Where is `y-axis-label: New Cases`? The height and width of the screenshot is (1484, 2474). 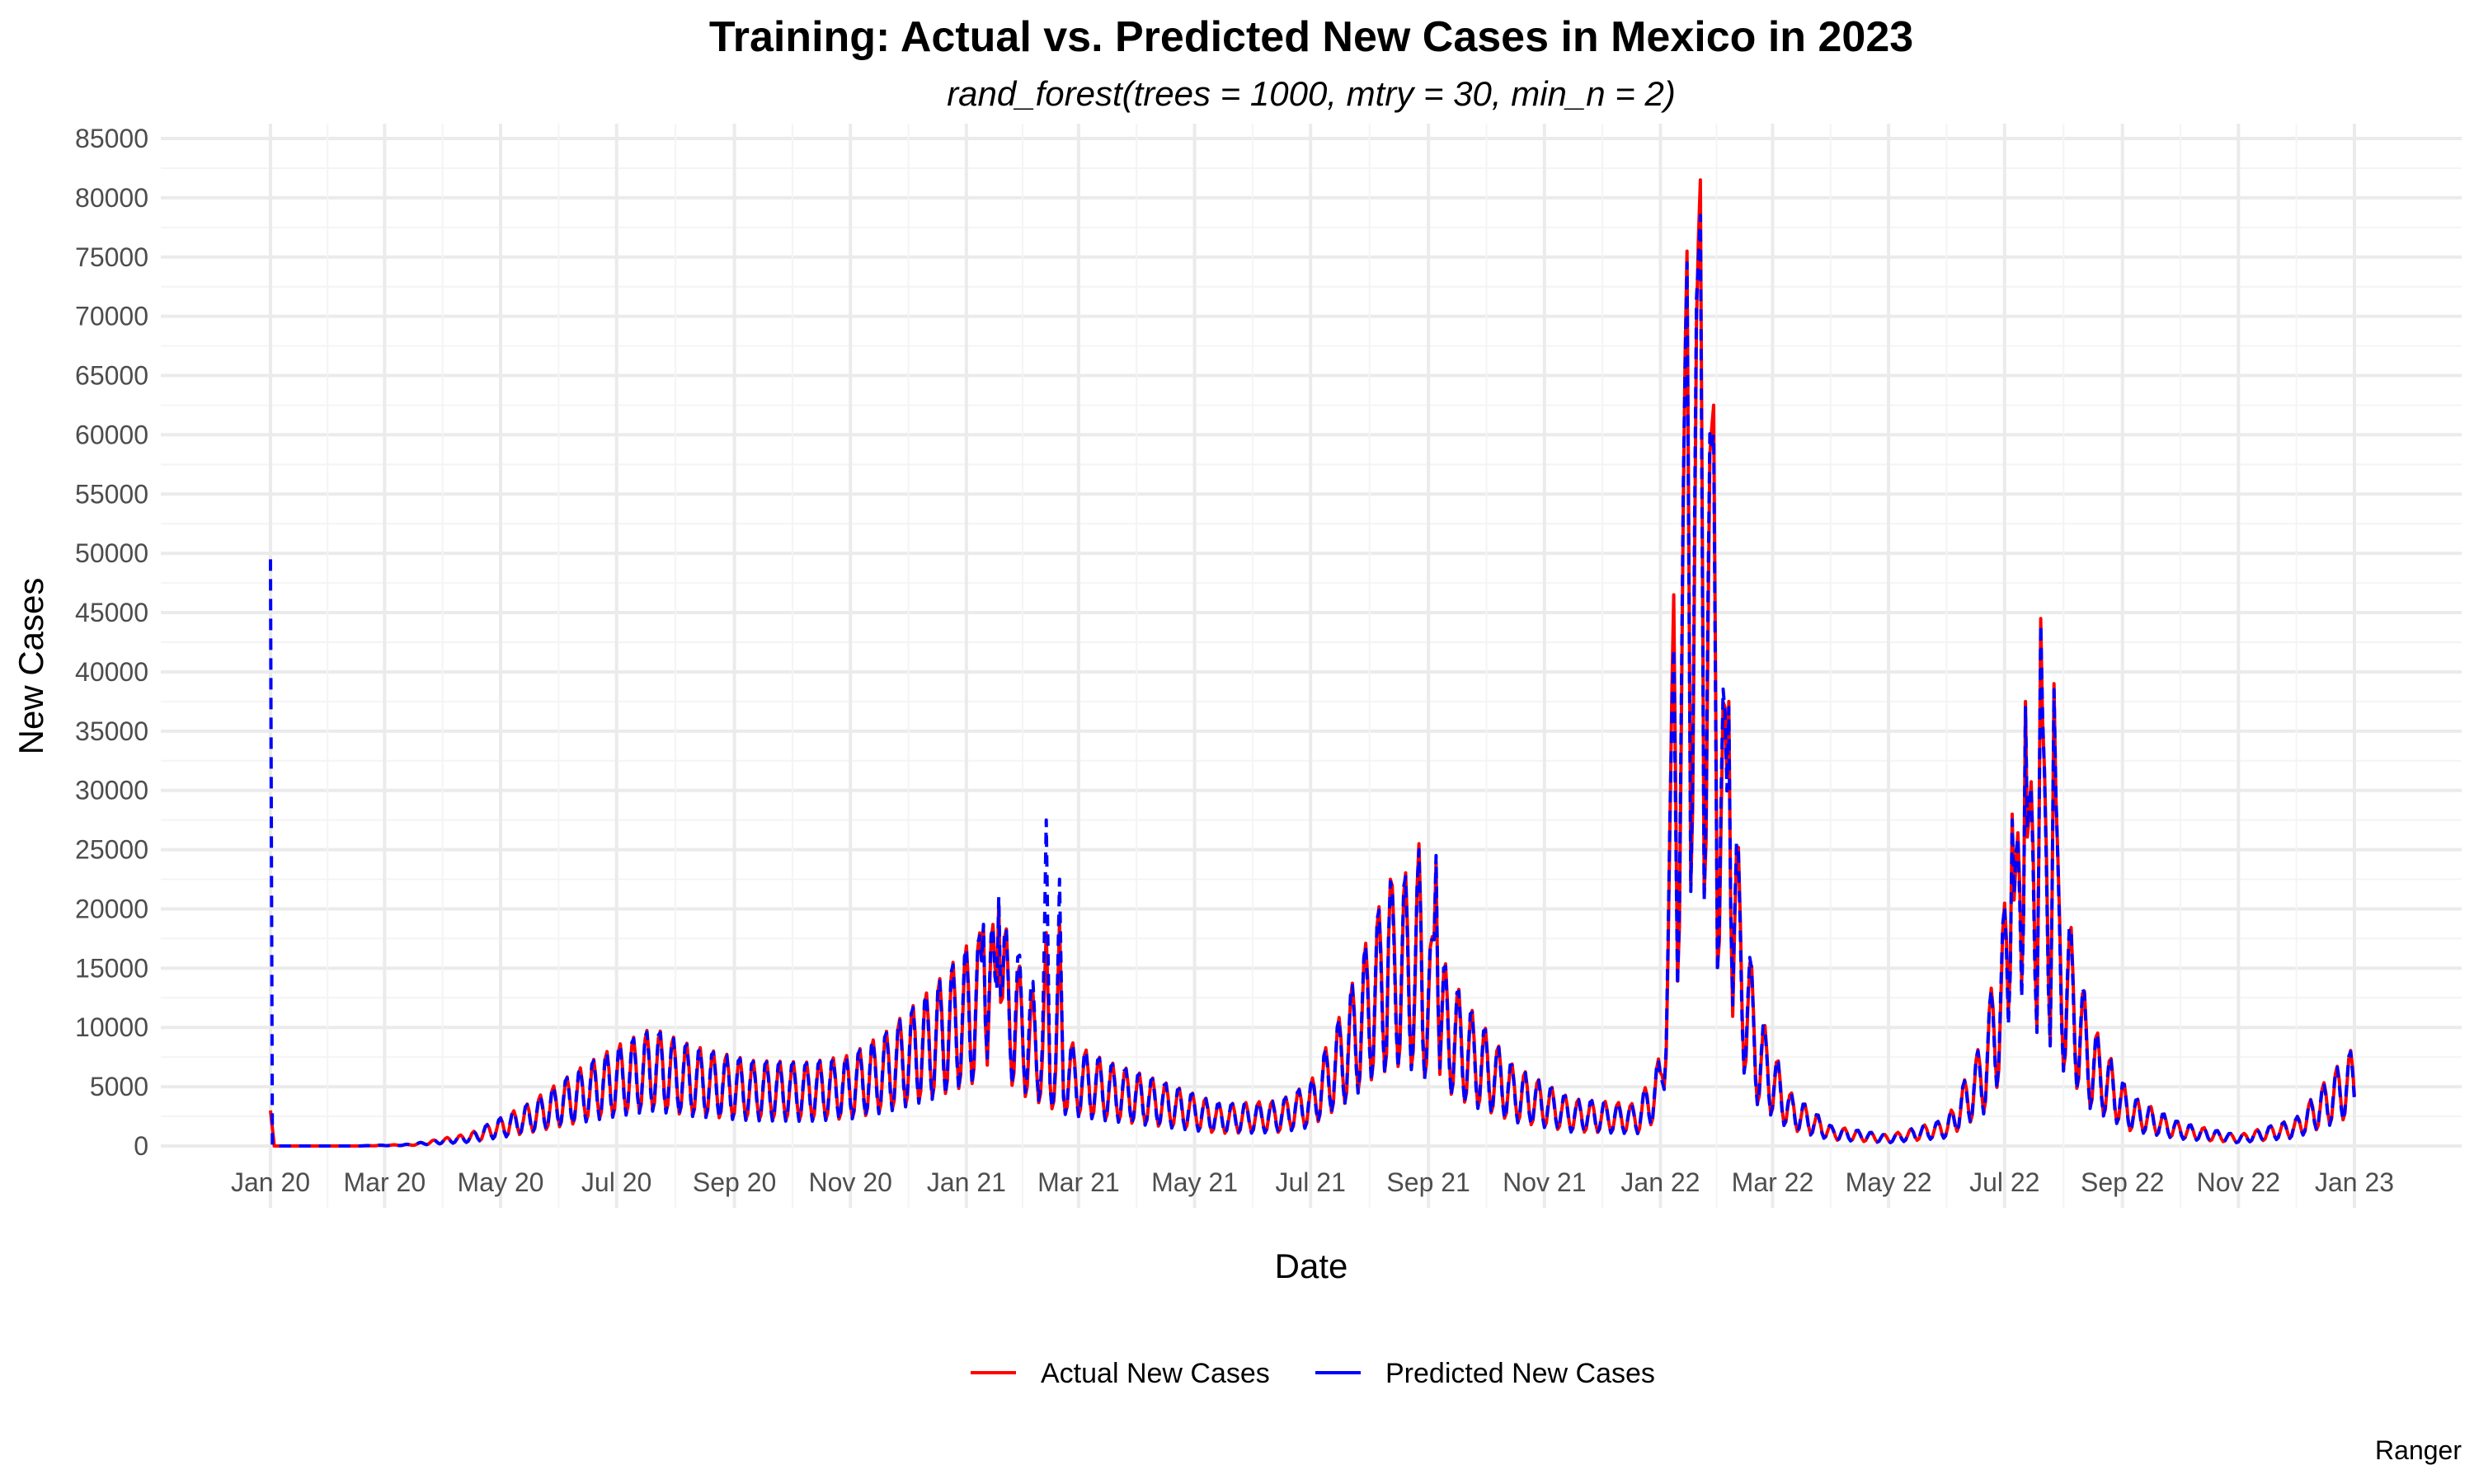
y-axis-label: New Cases is located at coordinates (31, 666).